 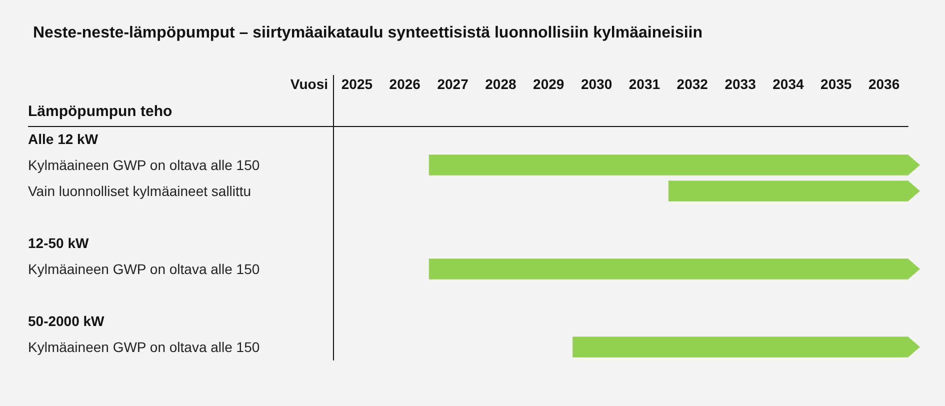 What do you see at coordinates (884, 84) in the screenshot?
I see `x-tick-label: 2036` at bounding box center [884, 84].